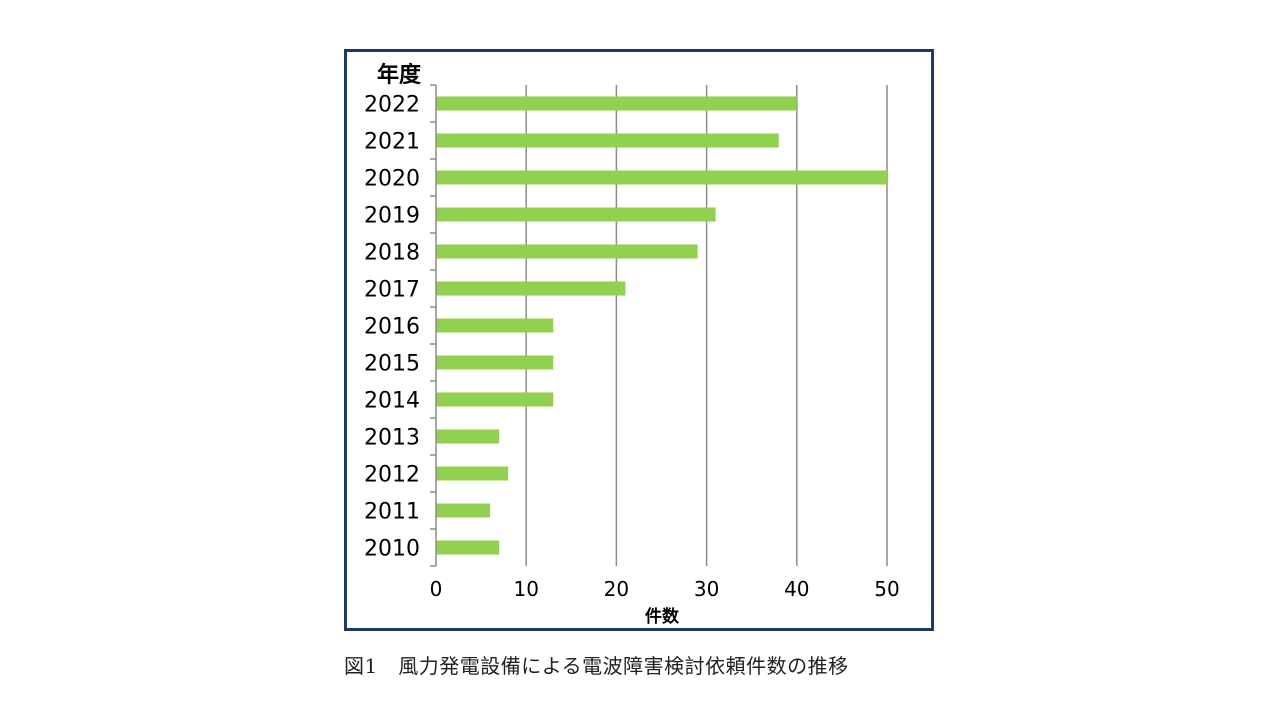  I want to click on x-tick-label: 40, so click(796, 589).